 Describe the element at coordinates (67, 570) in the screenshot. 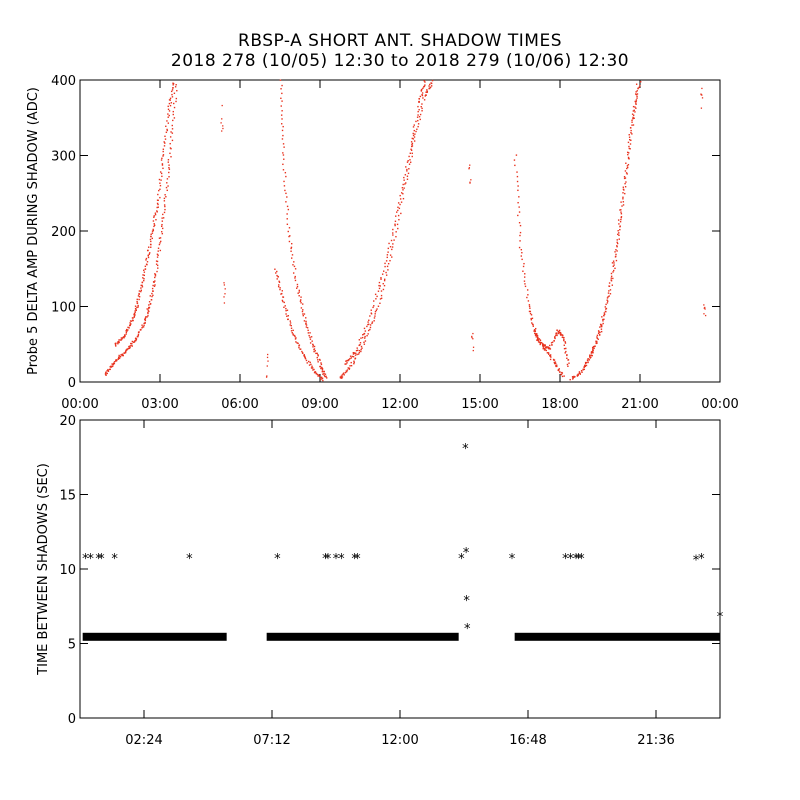

I see `y-tick-label: 10` at that location.